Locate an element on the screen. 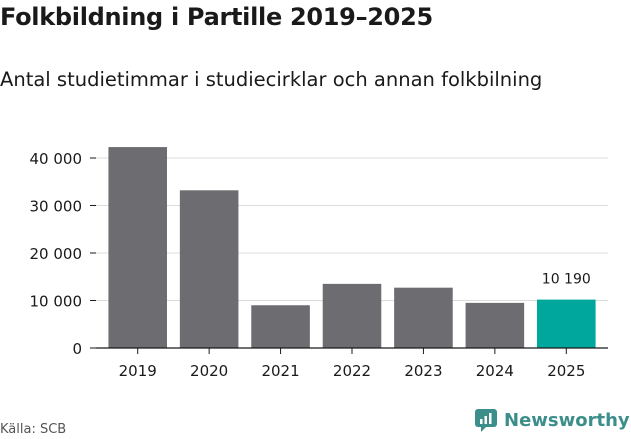  brand-name: Newsworthy is located at coordinates (567, 420).